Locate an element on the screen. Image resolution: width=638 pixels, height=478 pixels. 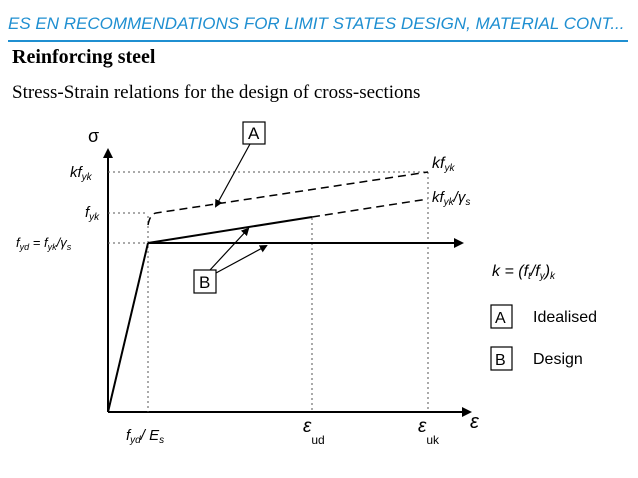
legend-key-a is located at coordinates (501, 316).